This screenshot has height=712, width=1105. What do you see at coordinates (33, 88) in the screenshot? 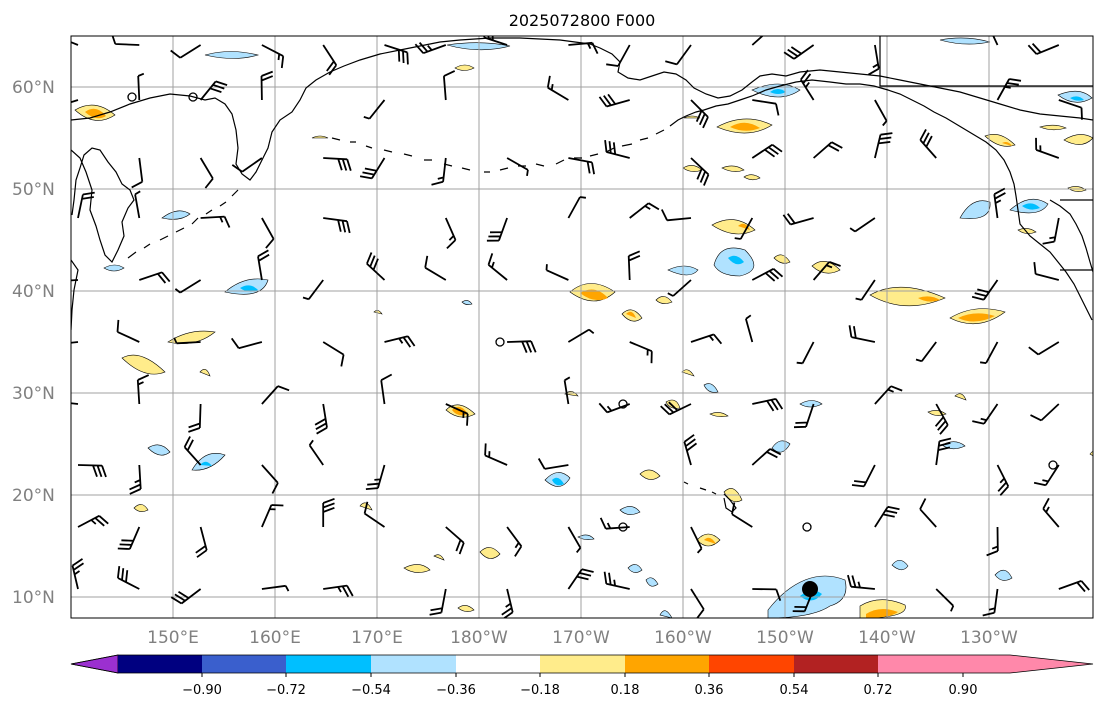
I see `lat-label: 60°N` at bounding box center [33, 88].